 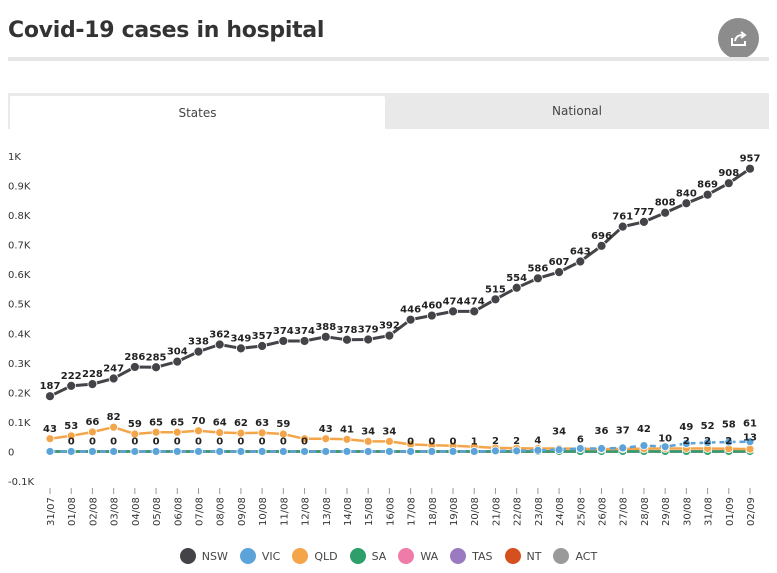 What do you see at coordinates (315, 556) in the screenshot?
I see `legend-item-qld: QLD` at bounding box center [315, 556].